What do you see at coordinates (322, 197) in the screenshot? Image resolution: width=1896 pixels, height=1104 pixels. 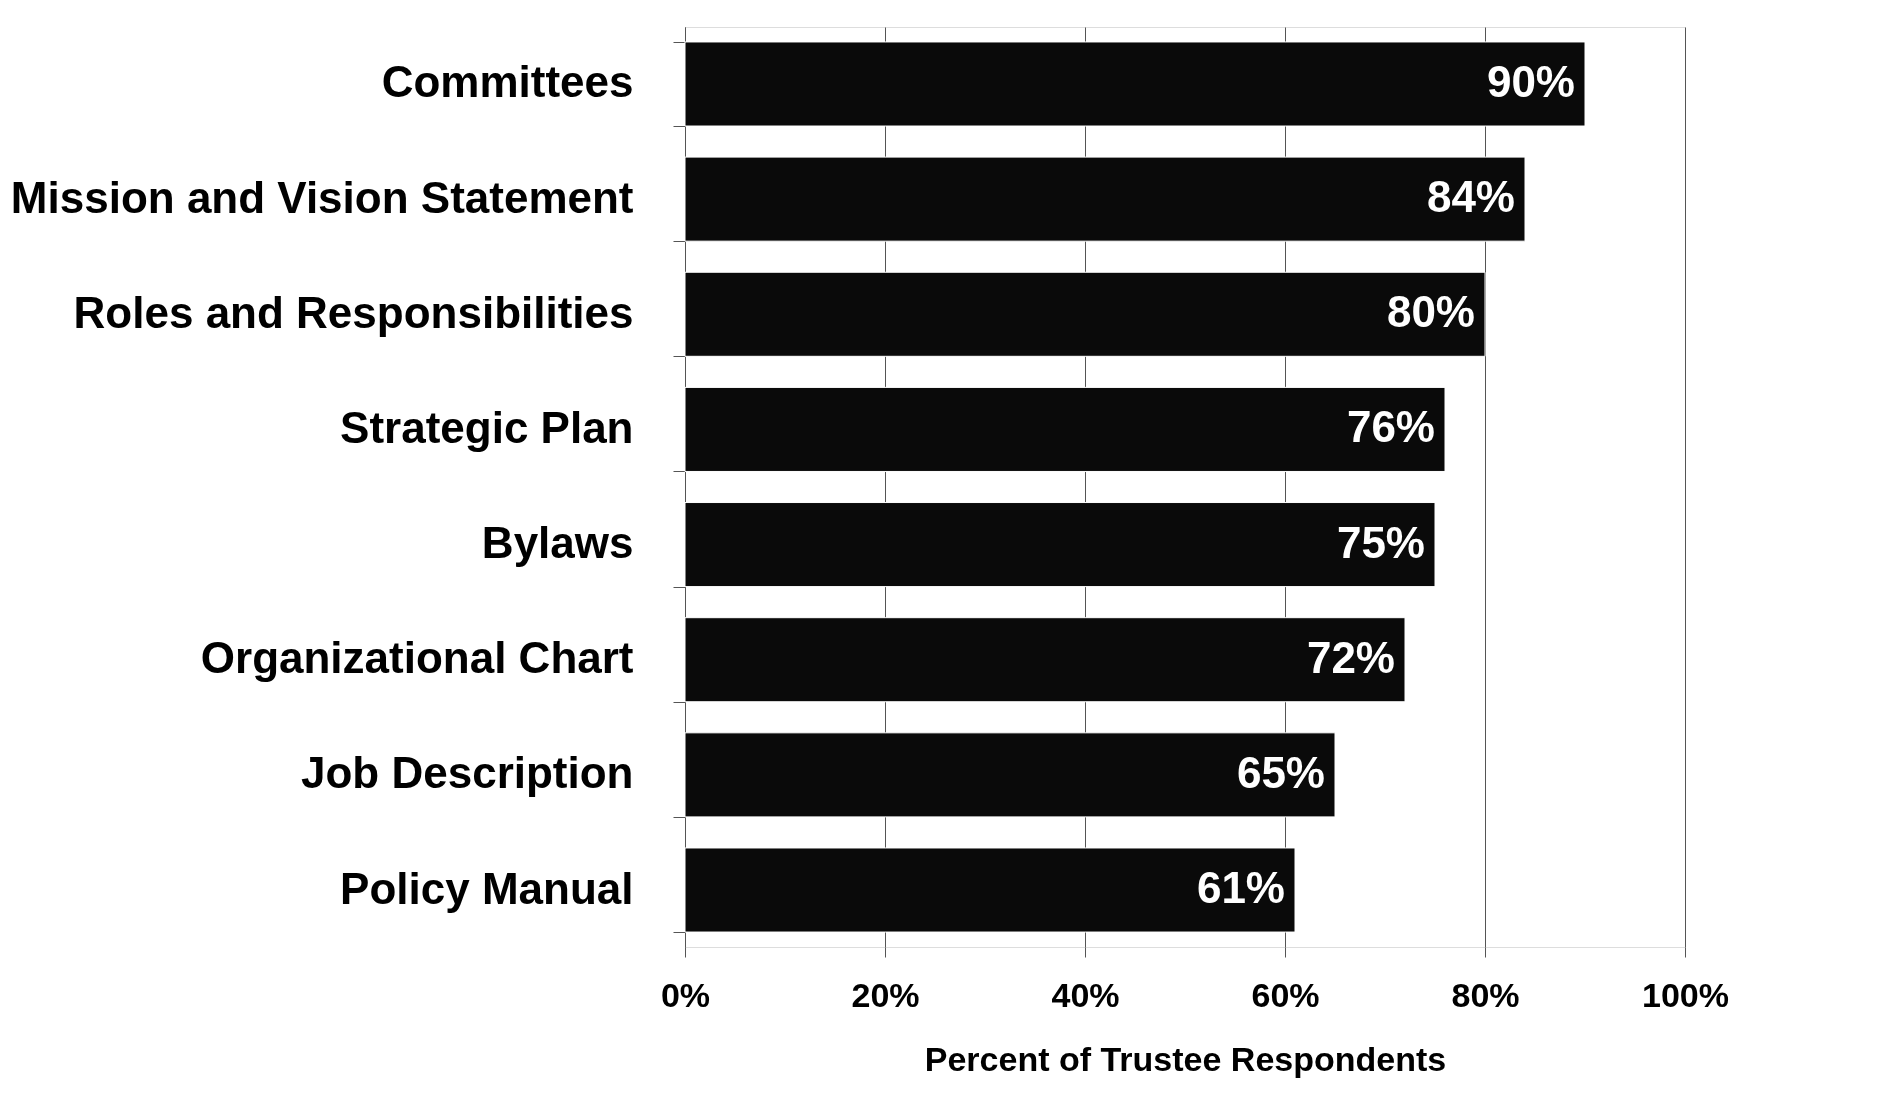 I see `y-tick-label: Mission and Vision Statement` at bounding box center [322, 197].